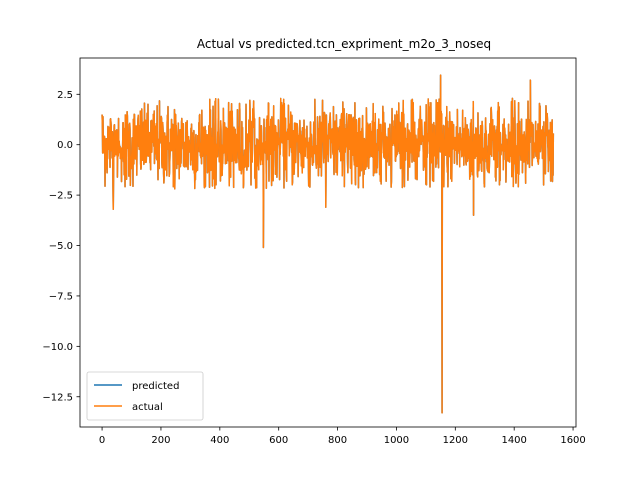  Describe the element at coordinates (57, 397) in the screenshot. I see `y-tick-label: −12.5` at that location.